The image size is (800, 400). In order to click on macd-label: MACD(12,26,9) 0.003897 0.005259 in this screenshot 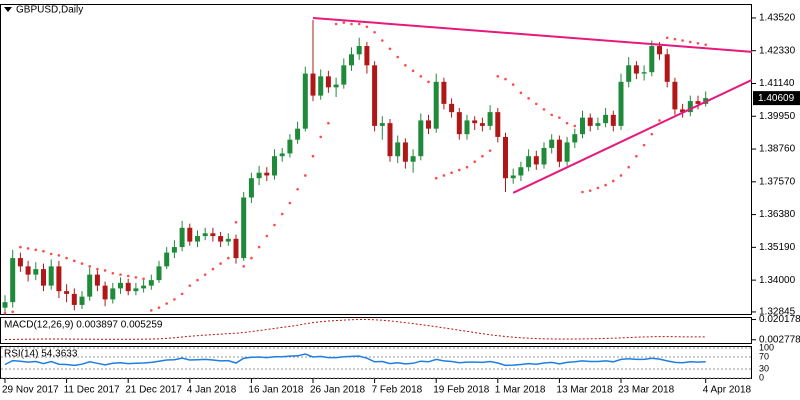, I will do `click(83, 325)`.